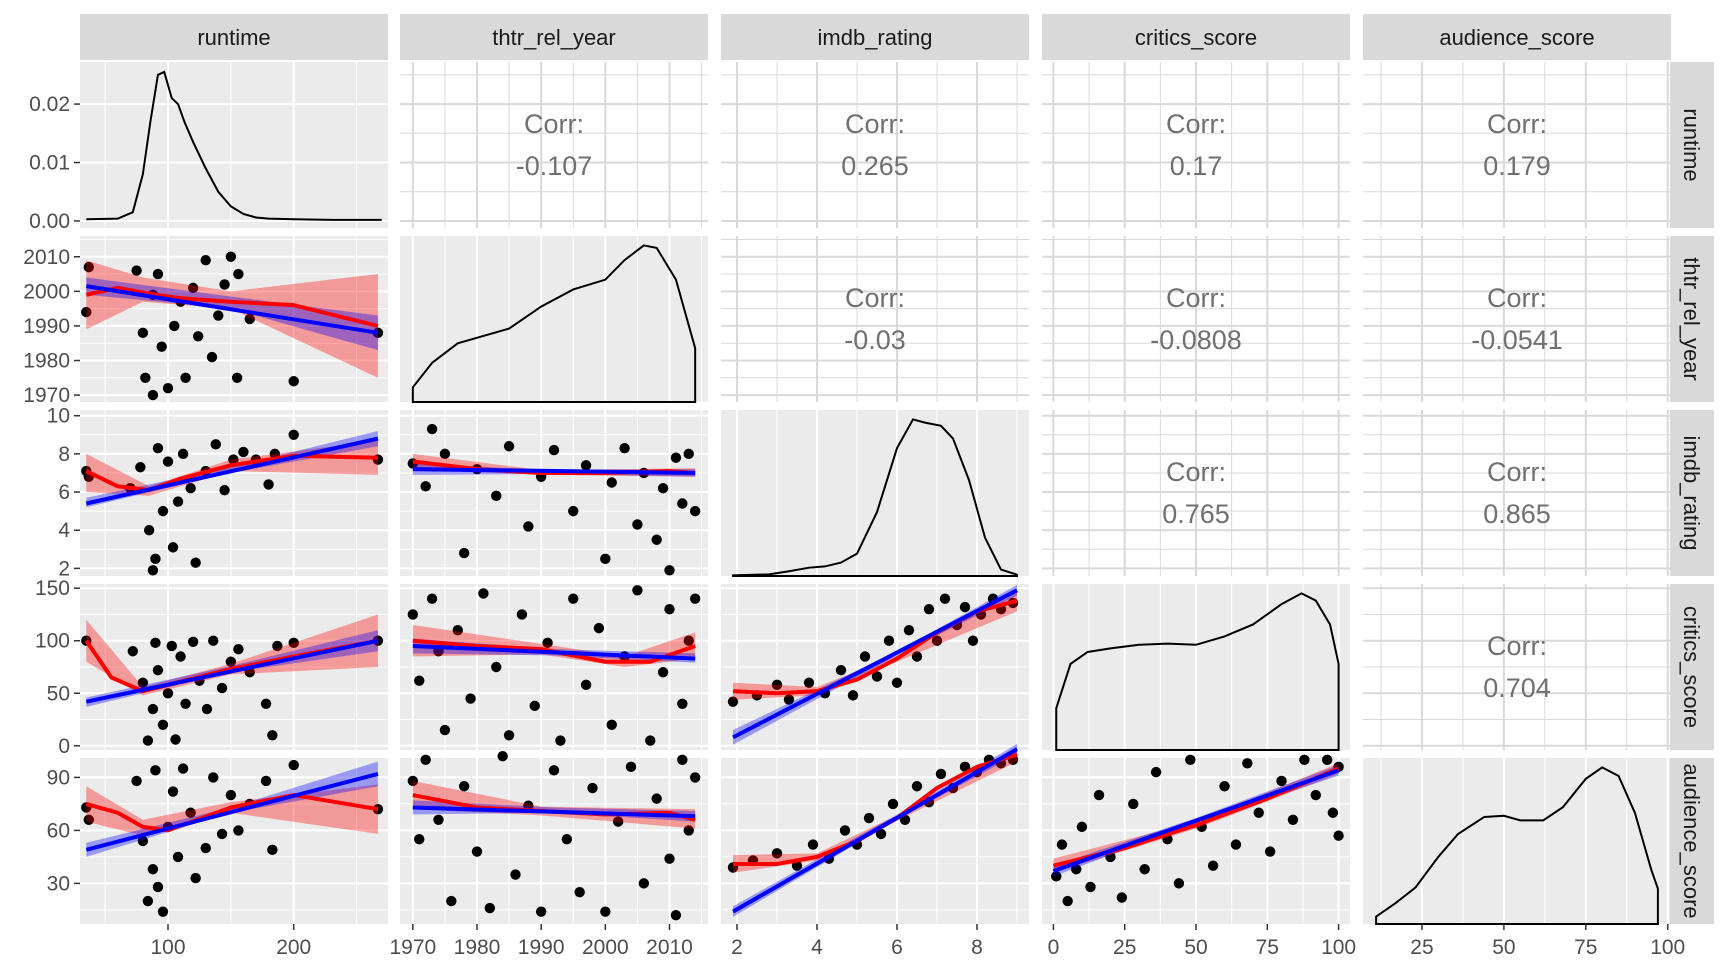 The width and height of the screenshot is (1728, 960). What do you see at coordinates (1054, 947) in the screenshot?
I see `x-tick-label-critics_score: 0` at bounding box center [1054, 947].